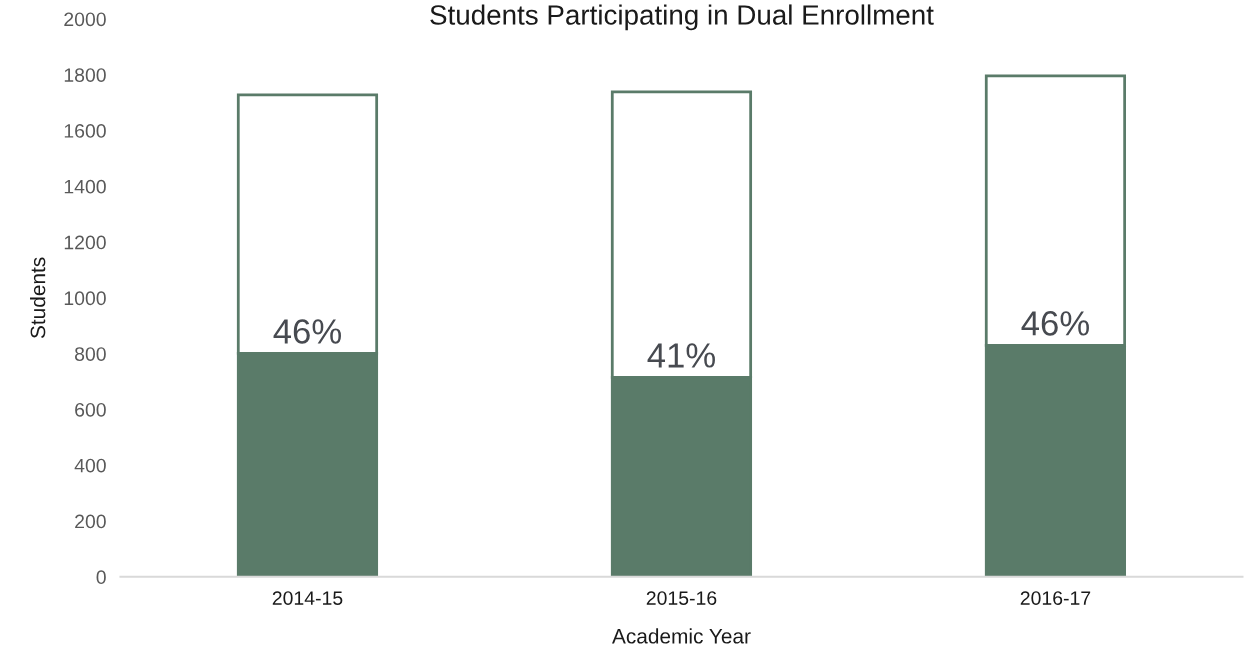 The height and width of the screenshot is (654, 1255). What do you see at coordinates (85, 19) in the screenshot?
I see `y-tick-label: 2000` at bounding box center [85, 19].